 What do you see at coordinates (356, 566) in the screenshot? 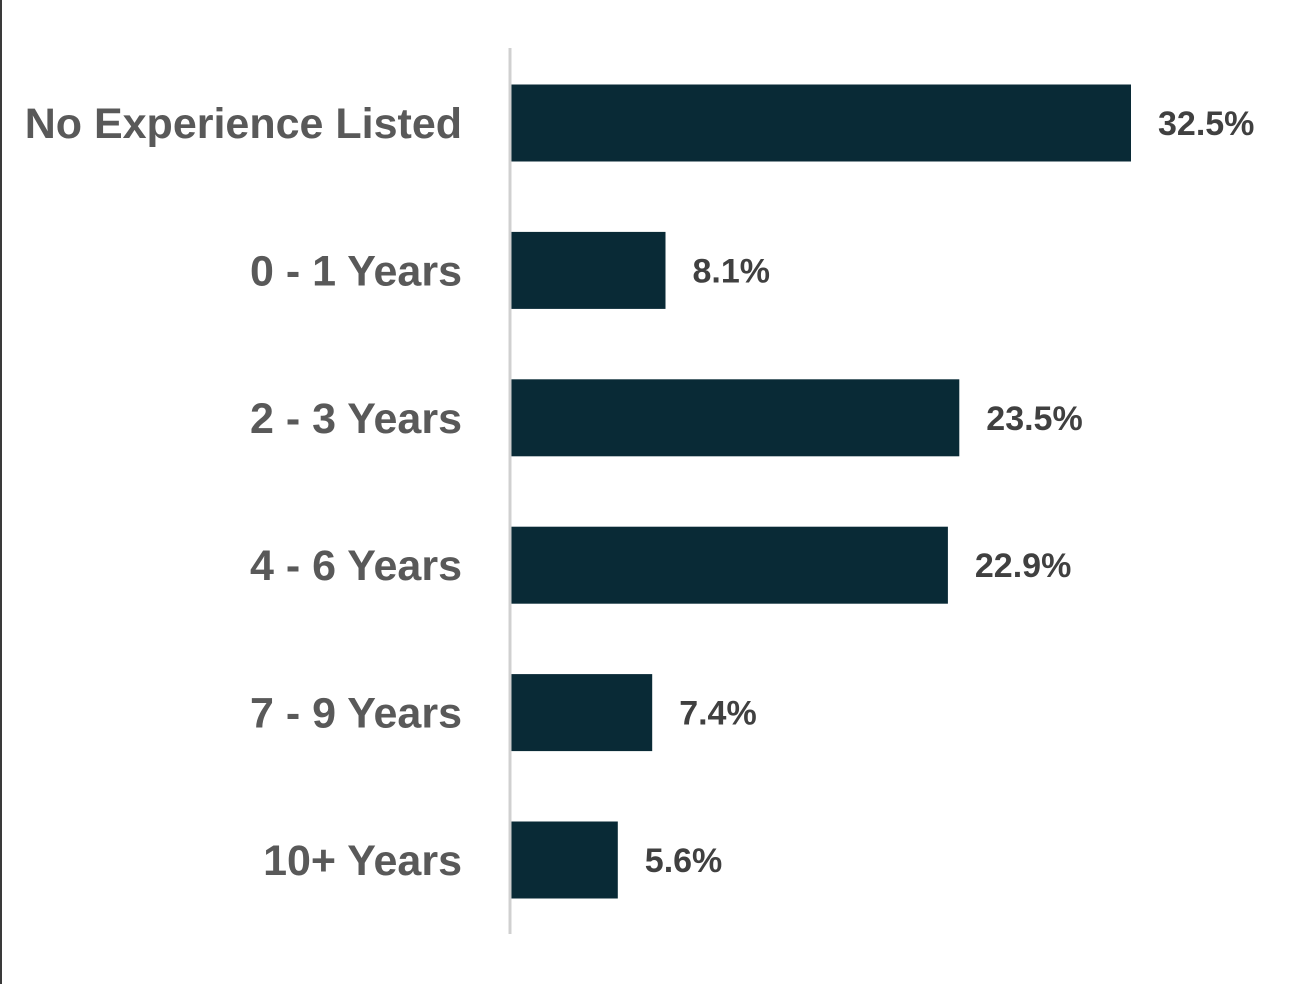
I see `category-label: 4 - 6 Years` at bounding box center [356, 566].